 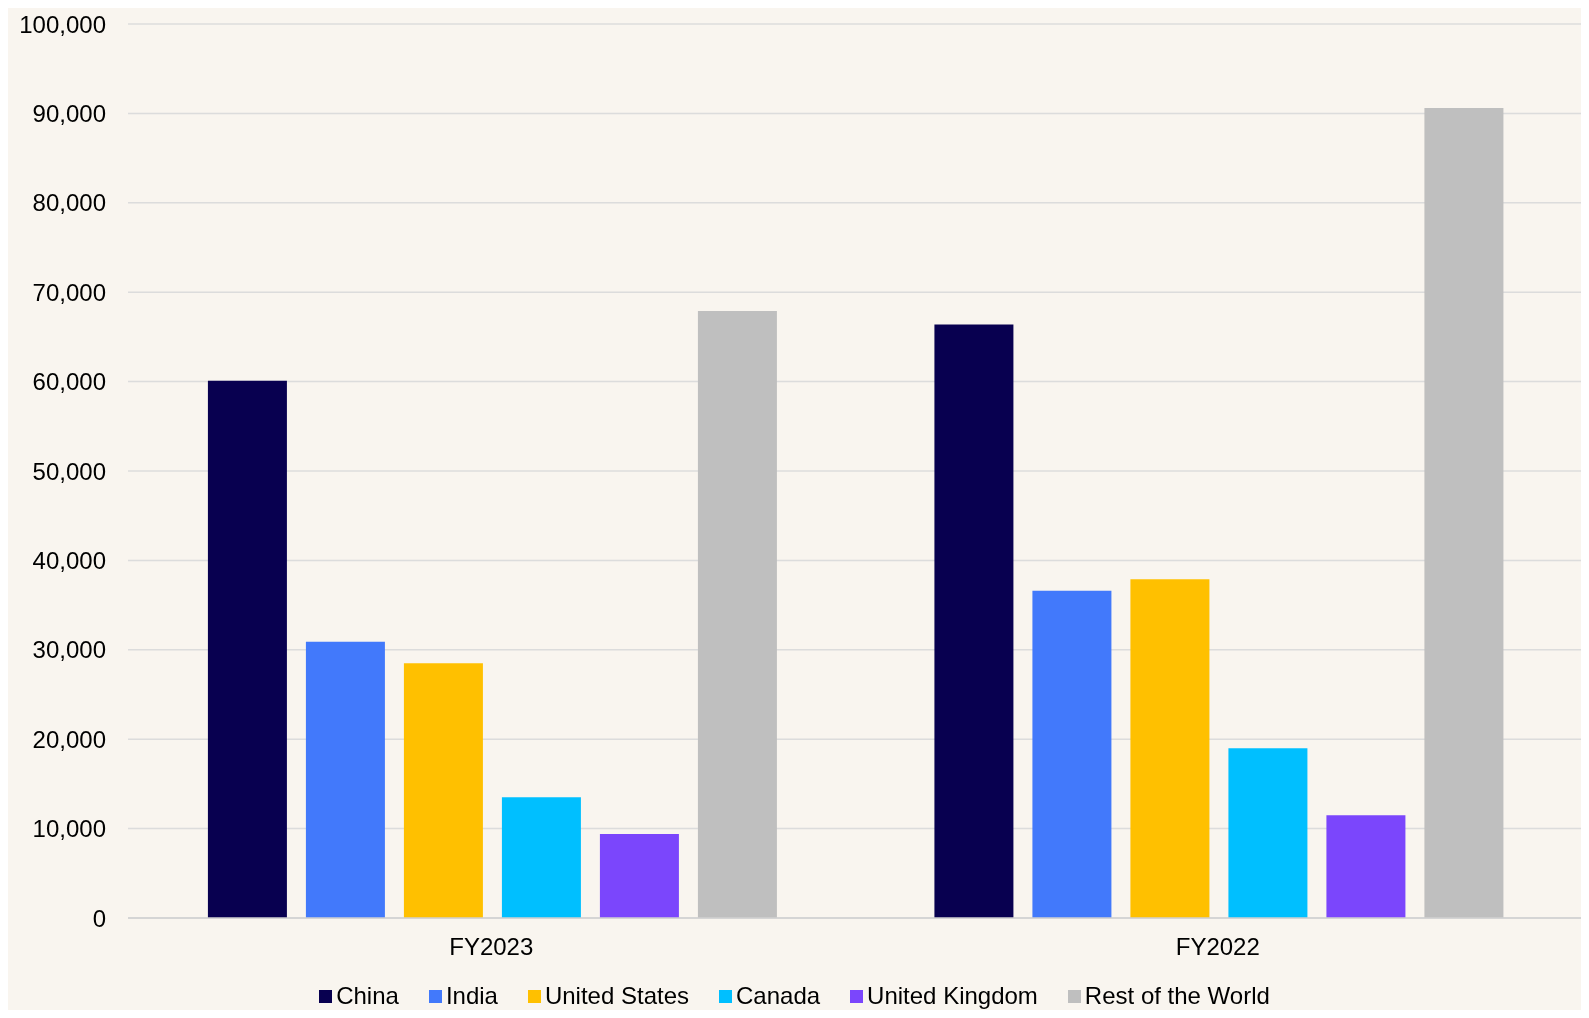 What do you see at coordinates (778, 996) in the screenshot?
I see `legend-label: Canada` at bounding box center [778, 996].